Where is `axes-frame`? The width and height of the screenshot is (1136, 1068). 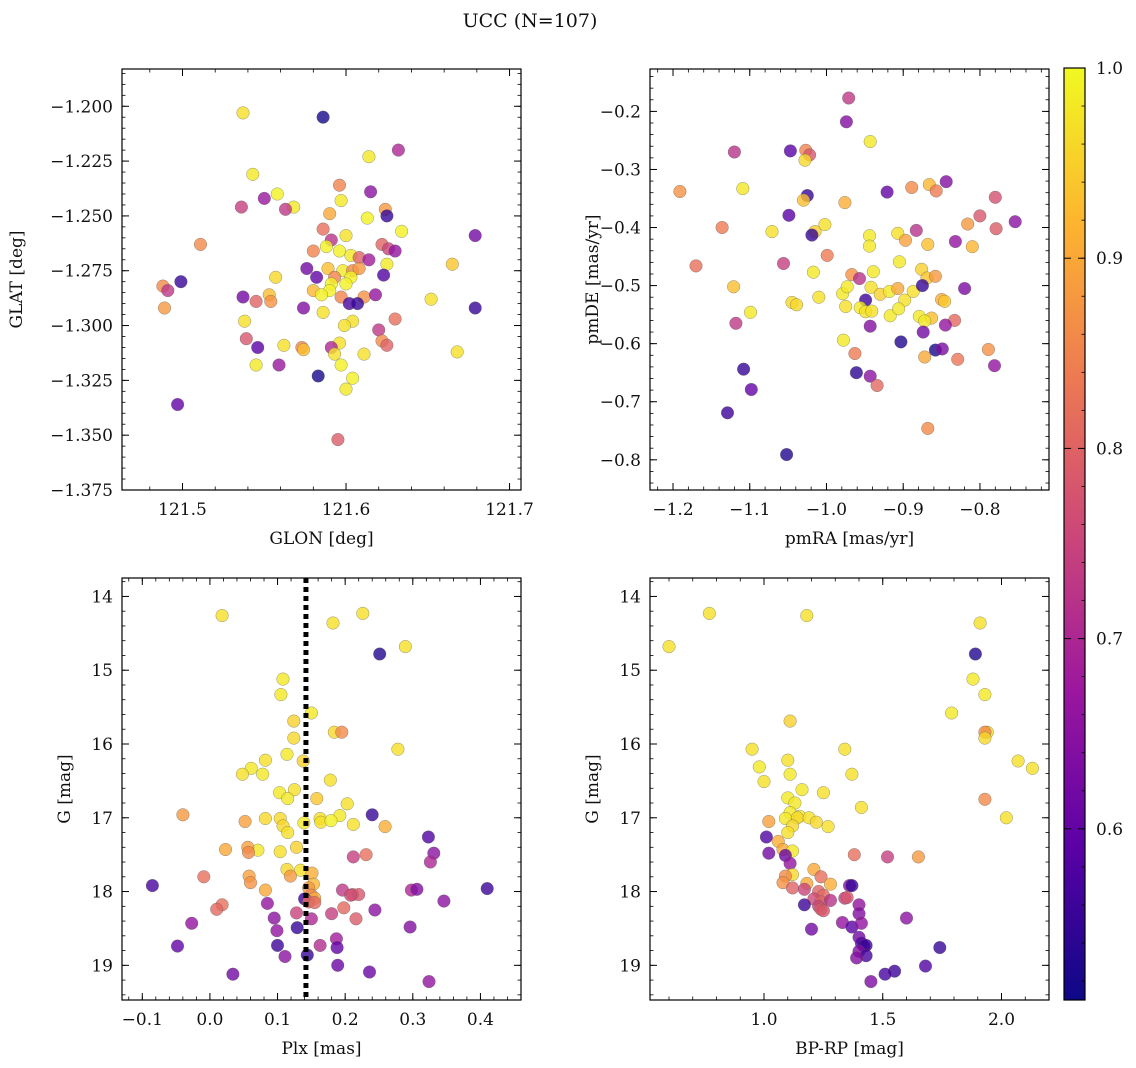 axes-frame is located at coordinates (849, 279).